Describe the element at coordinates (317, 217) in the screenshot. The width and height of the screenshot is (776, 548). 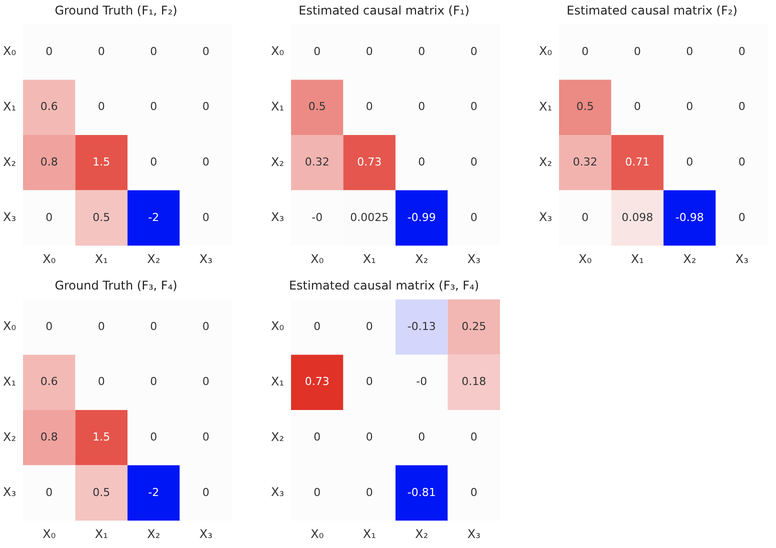
I see `data-label: -0` at that location.